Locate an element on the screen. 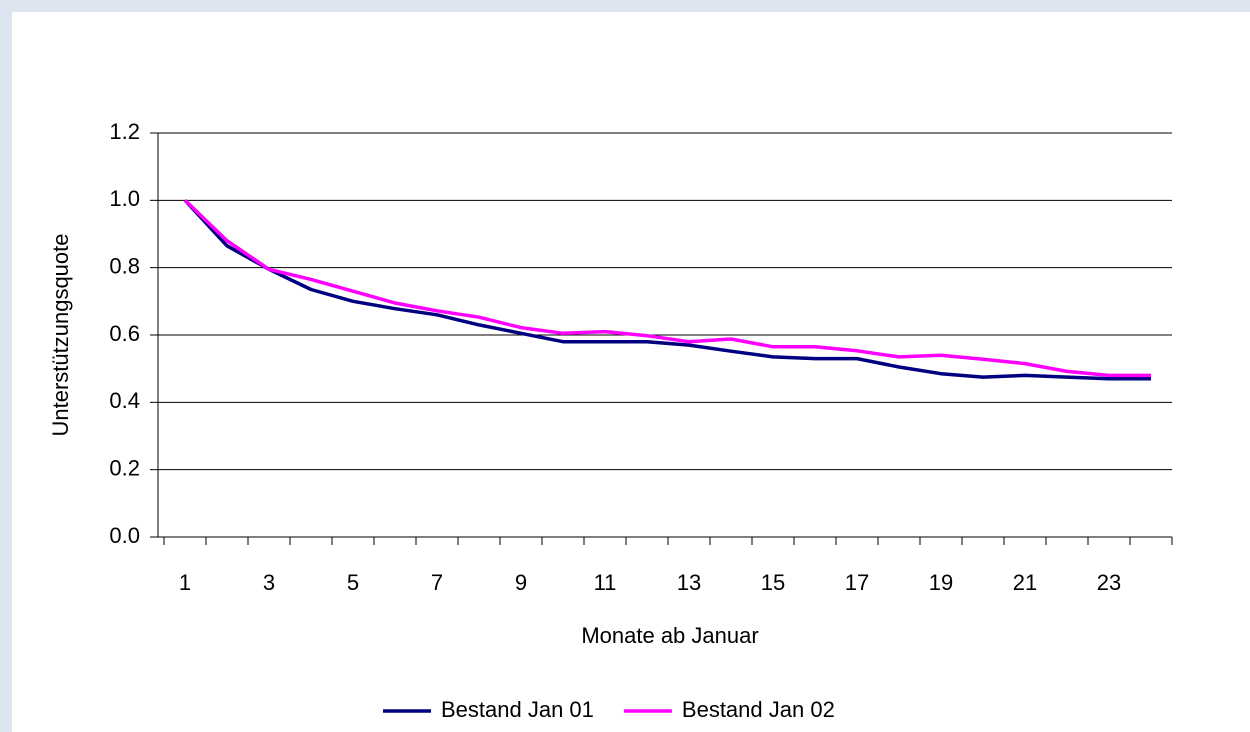  y-axis-title: Unterstützungsquote is located at coordinates (60, 334).